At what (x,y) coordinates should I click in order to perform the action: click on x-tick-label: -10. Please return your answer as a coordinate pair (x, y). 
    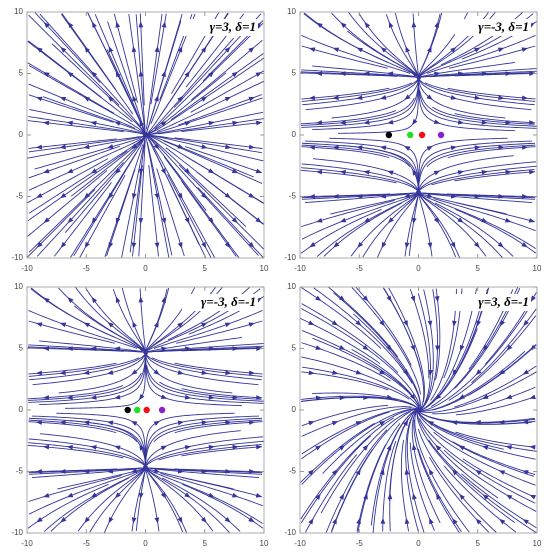
    Looking at the image, I should click on (27, 543).